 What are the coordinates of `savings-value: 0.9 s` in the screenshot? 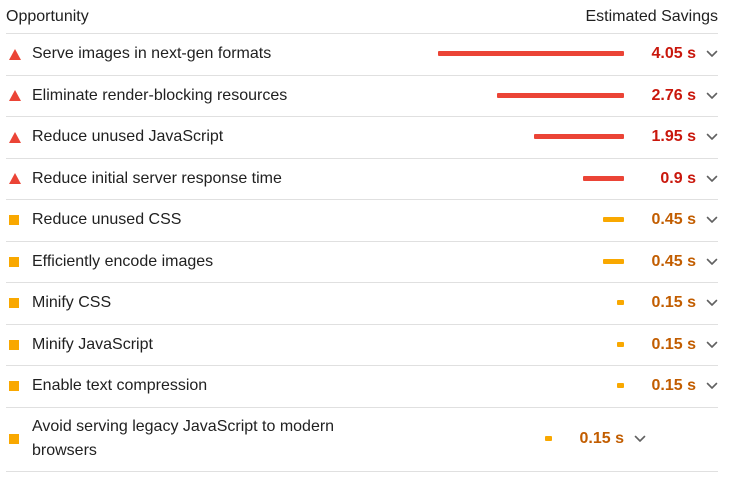 It's located at (678, 178).